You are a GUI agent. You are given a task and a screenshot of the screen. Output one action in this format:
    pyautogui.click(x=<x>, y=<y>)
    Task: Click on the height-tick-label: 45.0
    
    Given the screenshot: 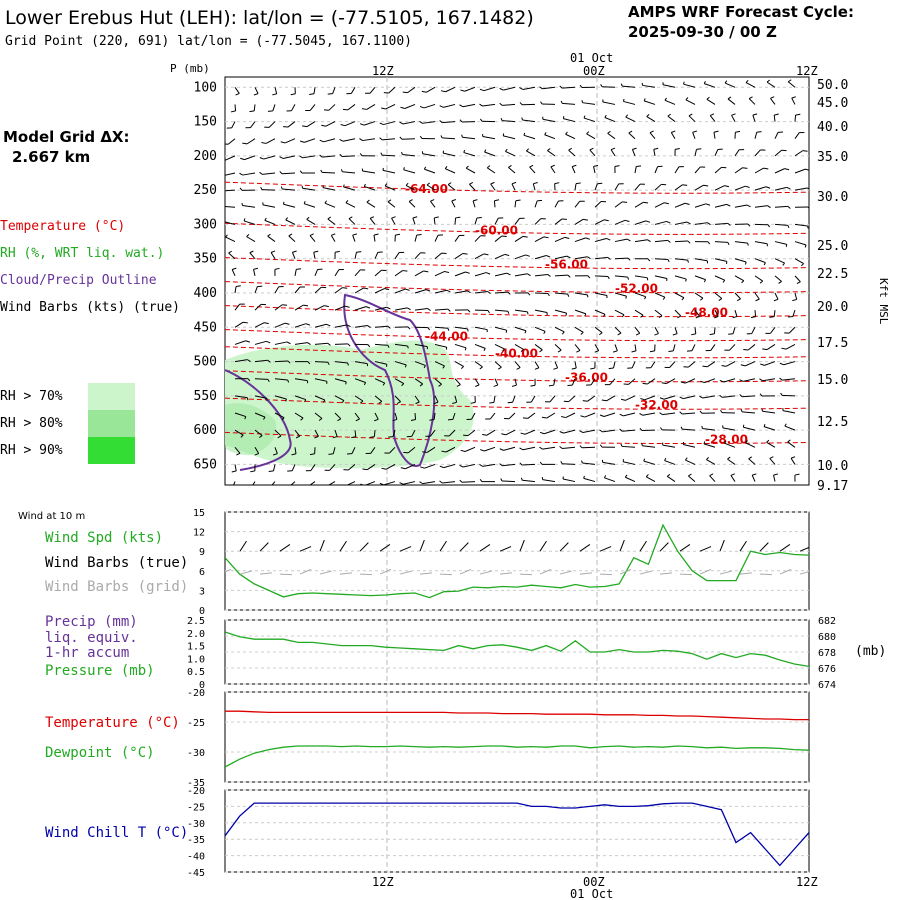 What is the action you would take?
    pyautogui.click(x=832, y=103)
    